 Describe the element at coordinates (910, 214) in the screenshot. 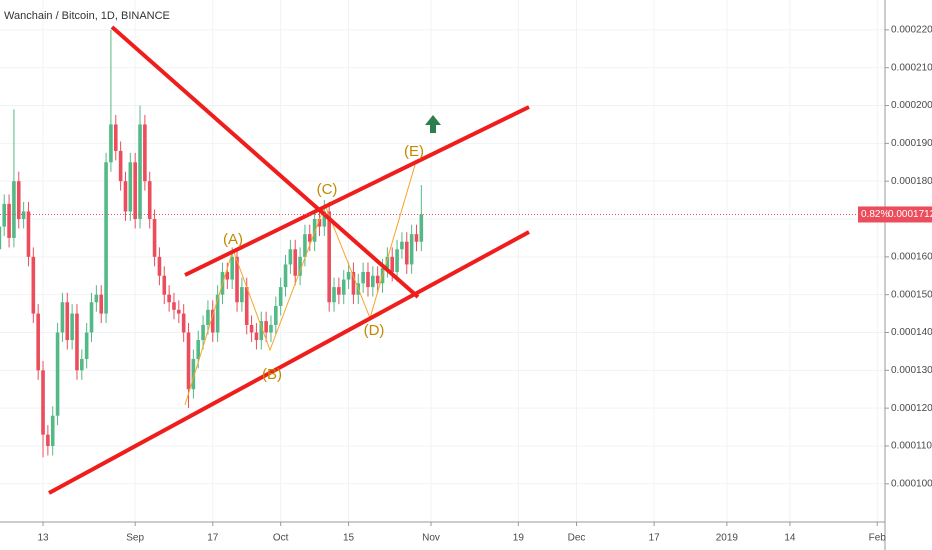

I see `last-price-label: 0.0001712` at that location.